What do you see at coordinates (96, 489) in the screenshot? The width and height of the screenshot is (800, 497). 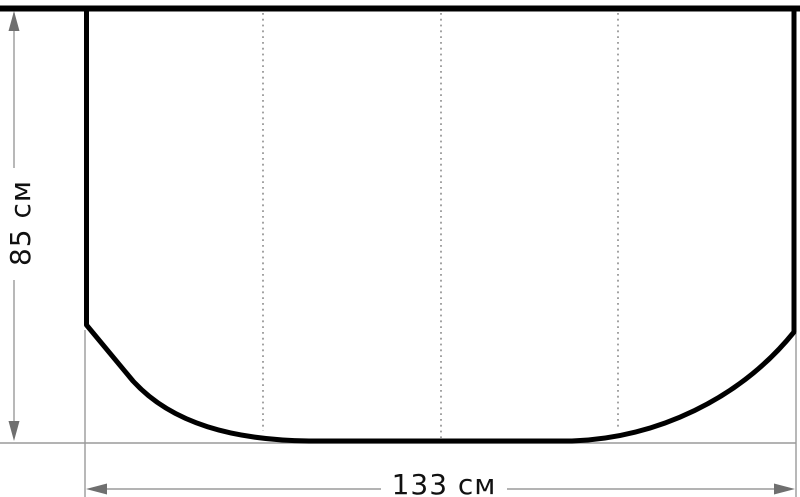 I see `arrow-left-icon` at bounding box center [96, 489].